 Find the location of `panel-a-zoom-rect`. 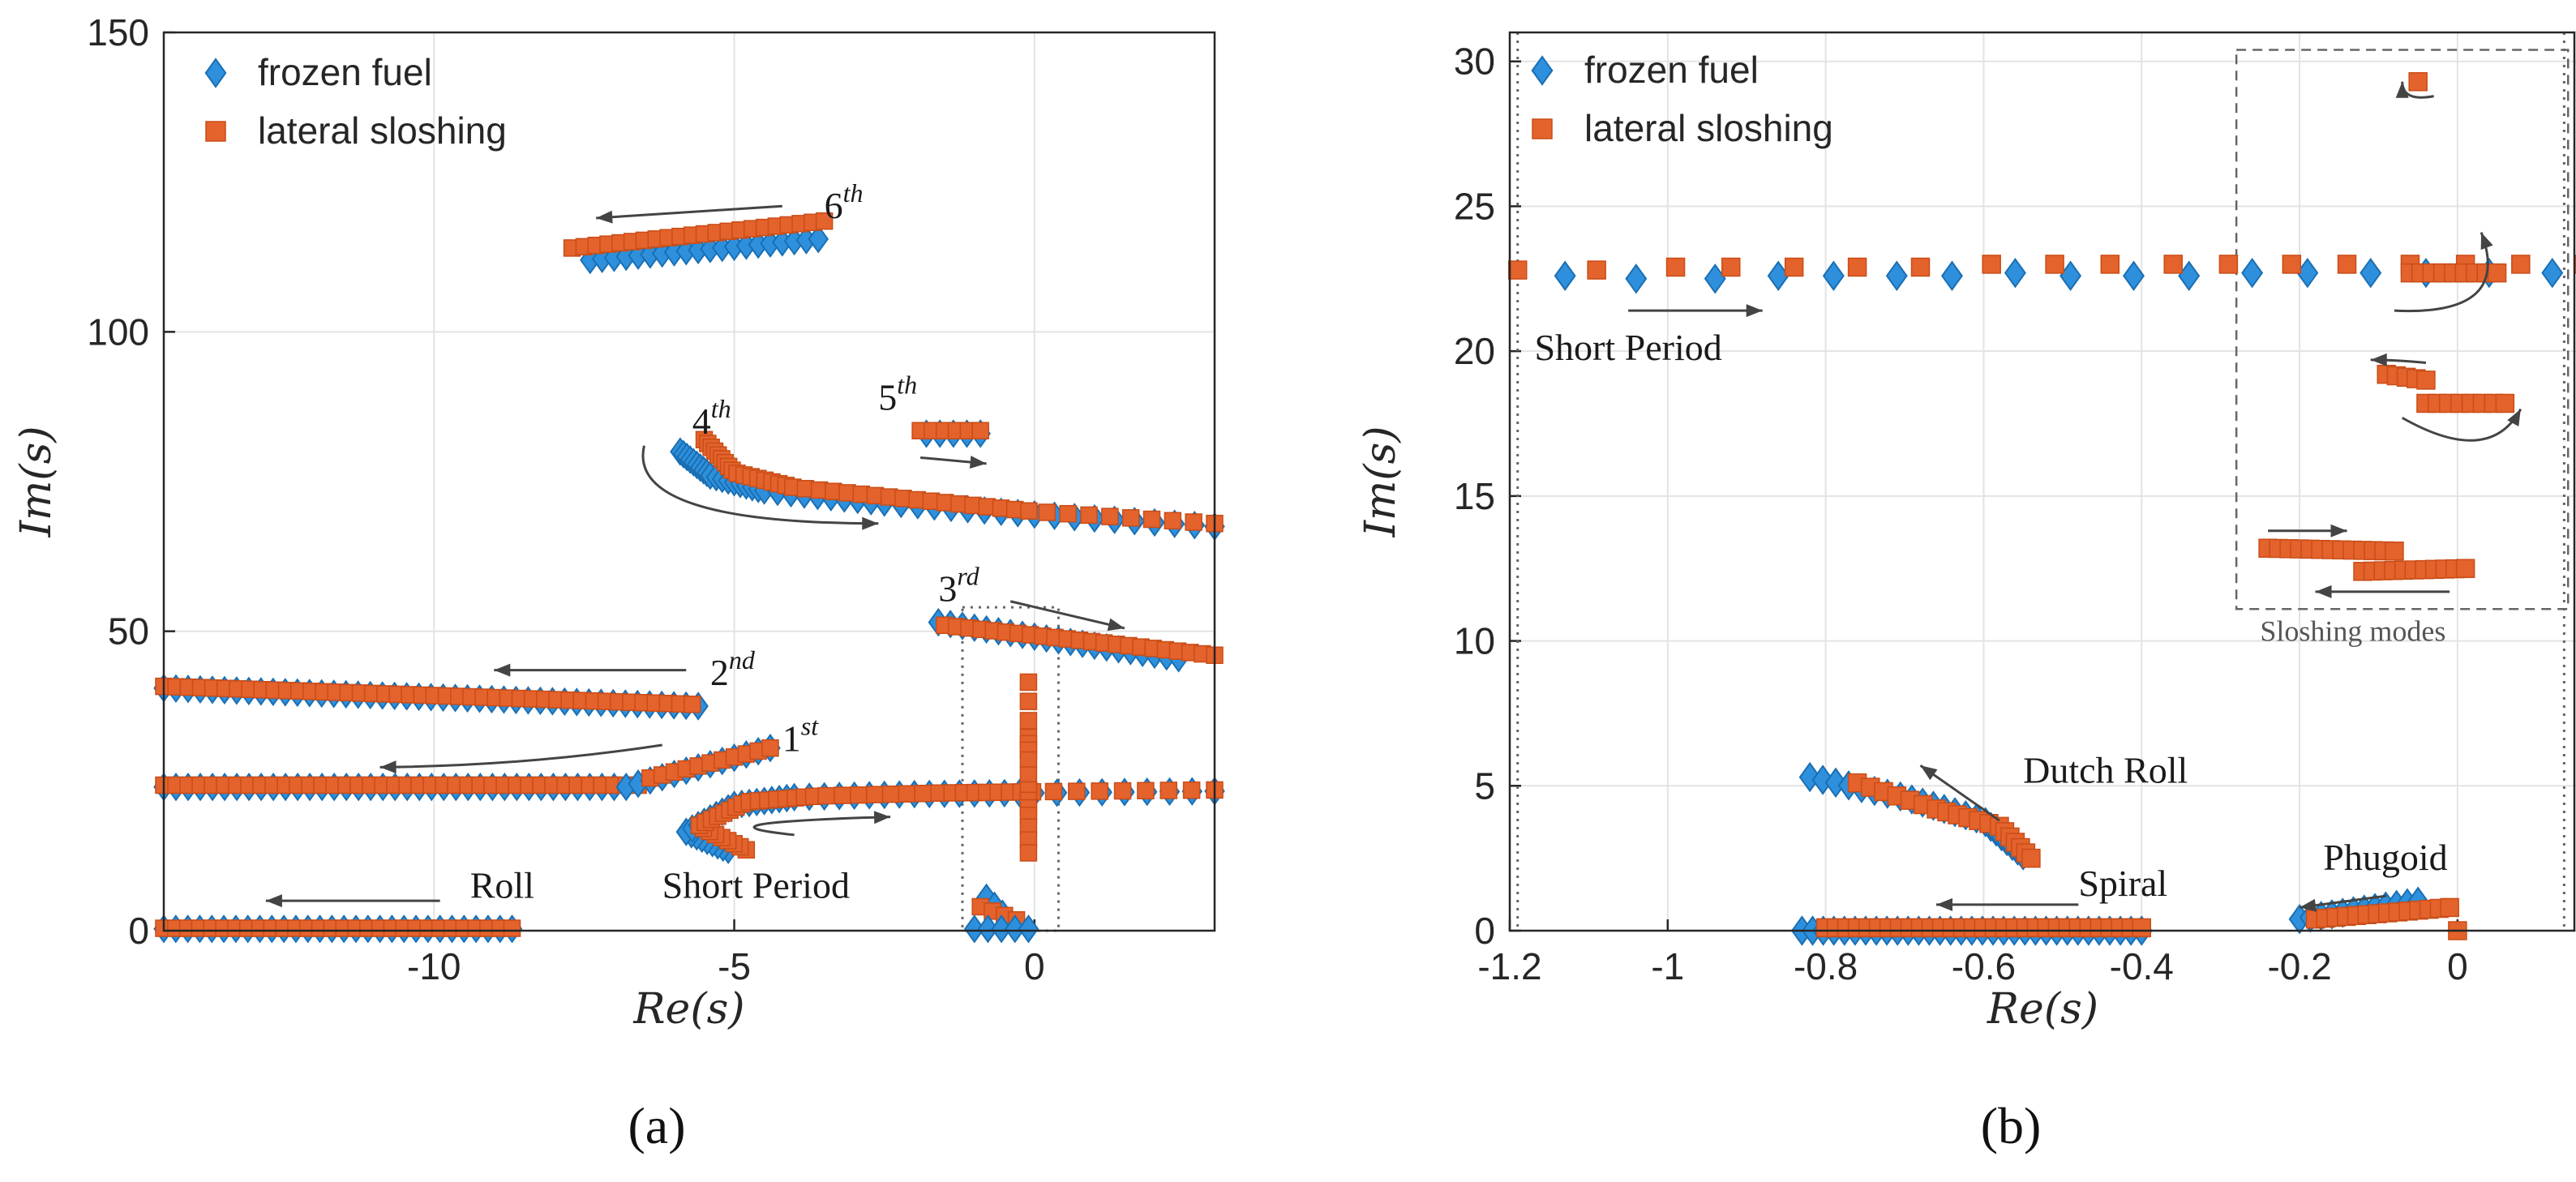

panel-a-zoom-rect is located at coordinates (1010, 769).